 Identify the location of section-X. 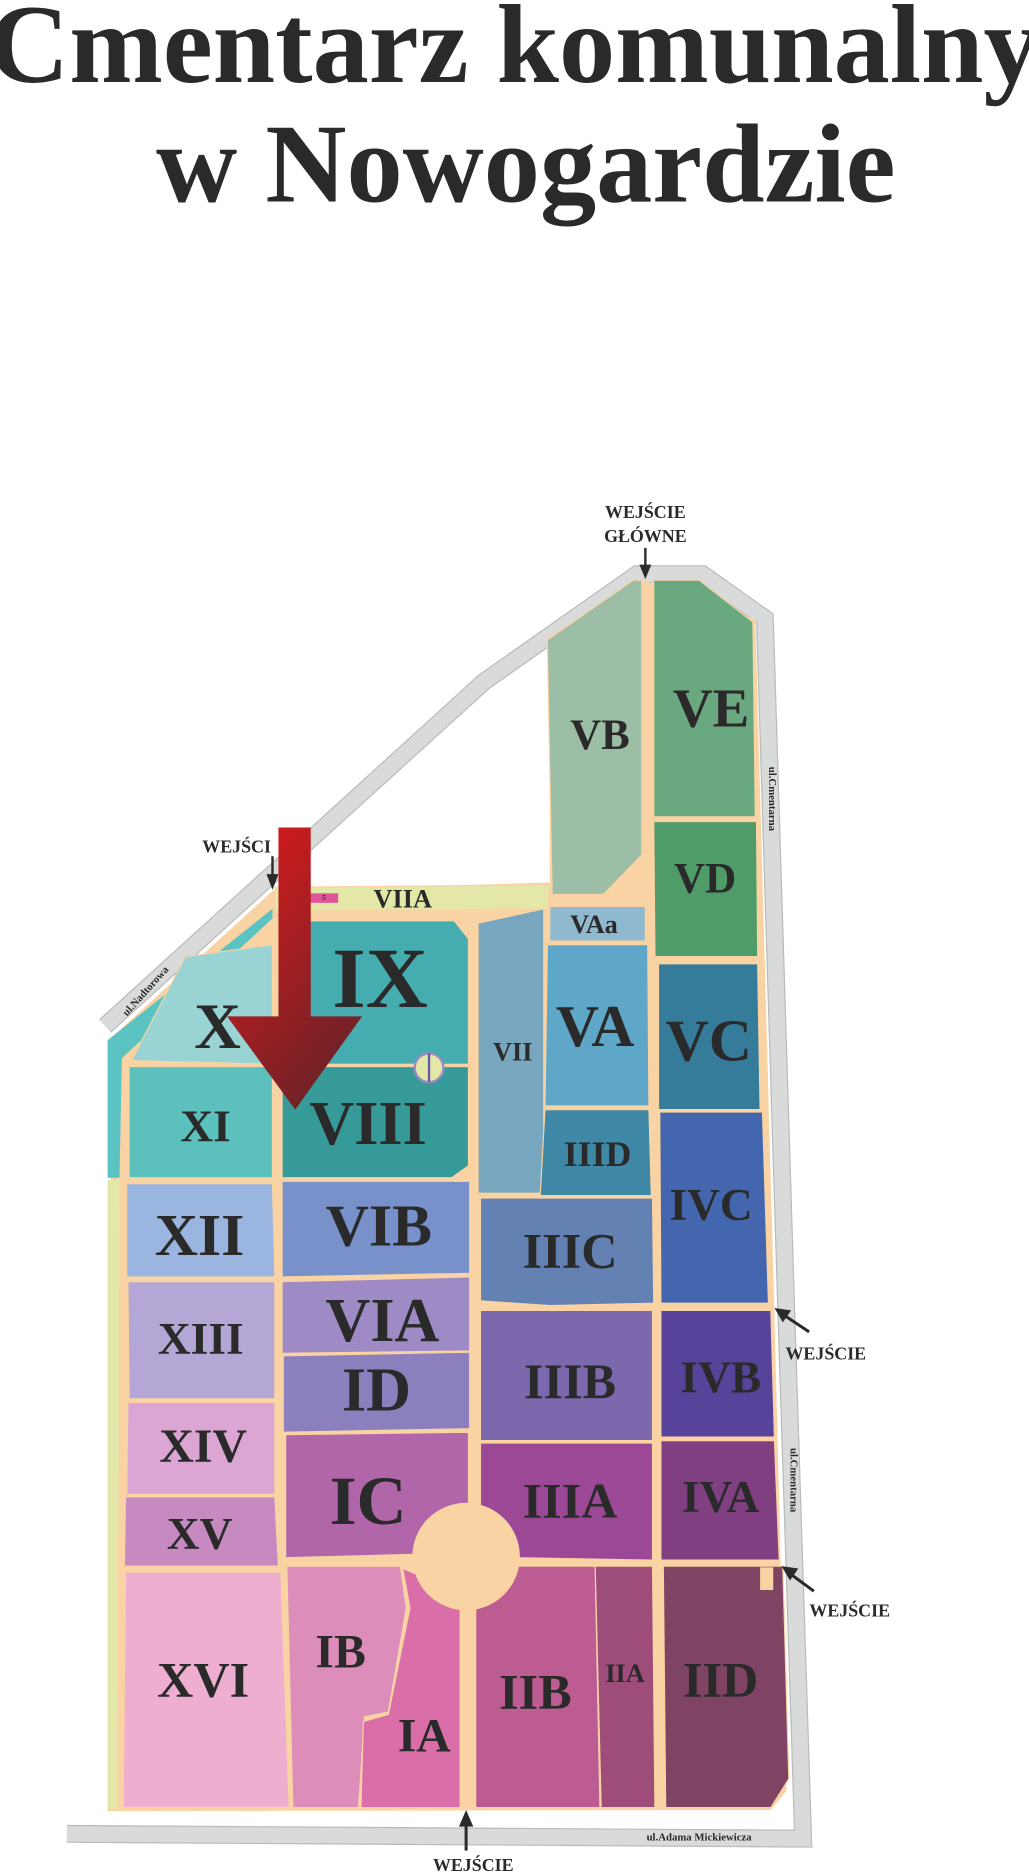
(202, 1004).